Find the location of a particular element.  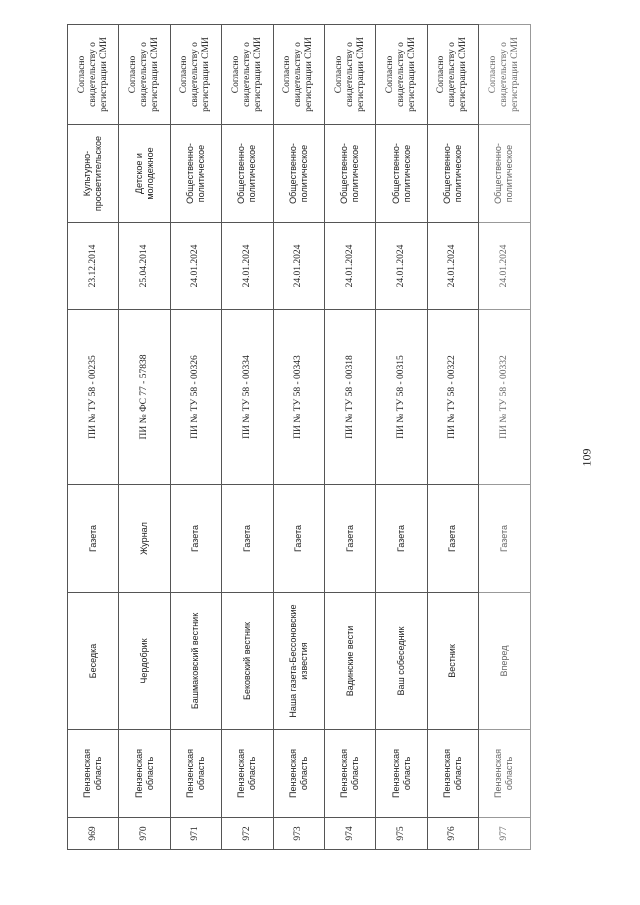

registration-number-cell: ПИ № ФС 77 - 57838 is located at coordinates (144, 397).